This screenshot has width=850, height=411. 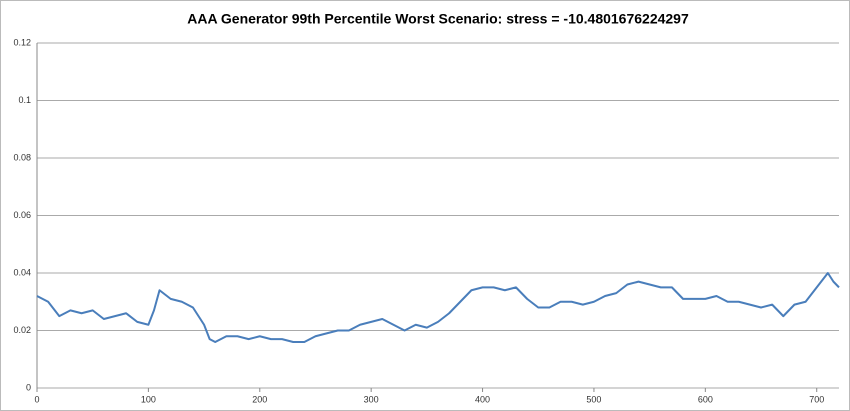 I want to click on x-tick-label: 100, so click(x=148, y=399).